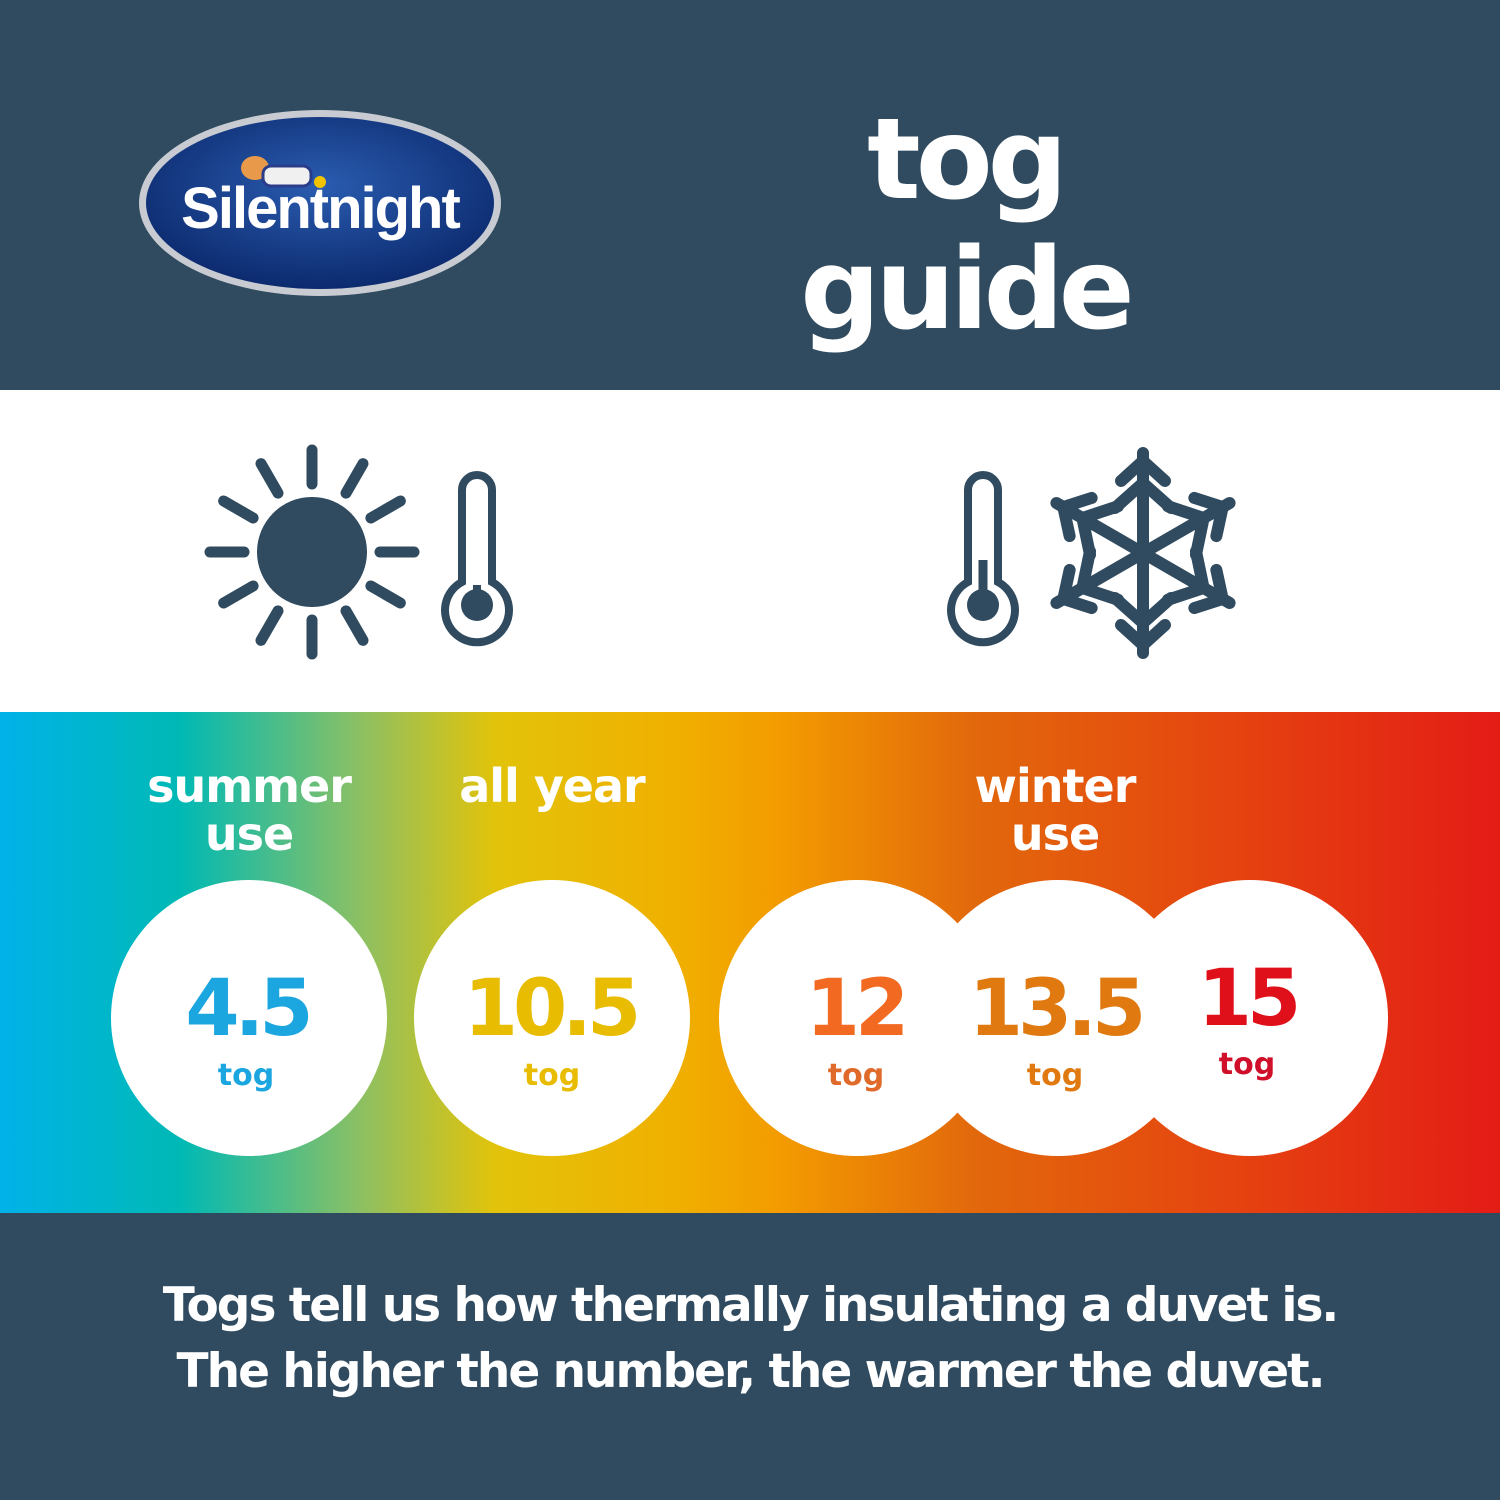 The width and height of the screenshot is (1500, 1500). What do you see at coordinates (1249, 999) in the screenshot?
I see `tog-value: 15` at bounding box center [1249, 999].